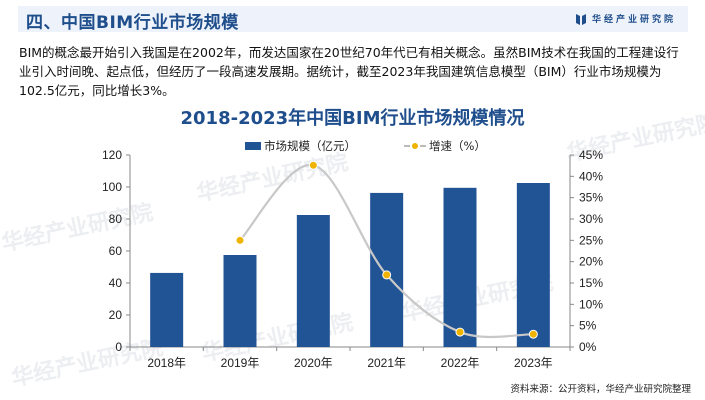  What do you see at coordinates (588, 347) in the screenshot?
I see `right-tick-label: 0%` at bounding box center [588, 347].